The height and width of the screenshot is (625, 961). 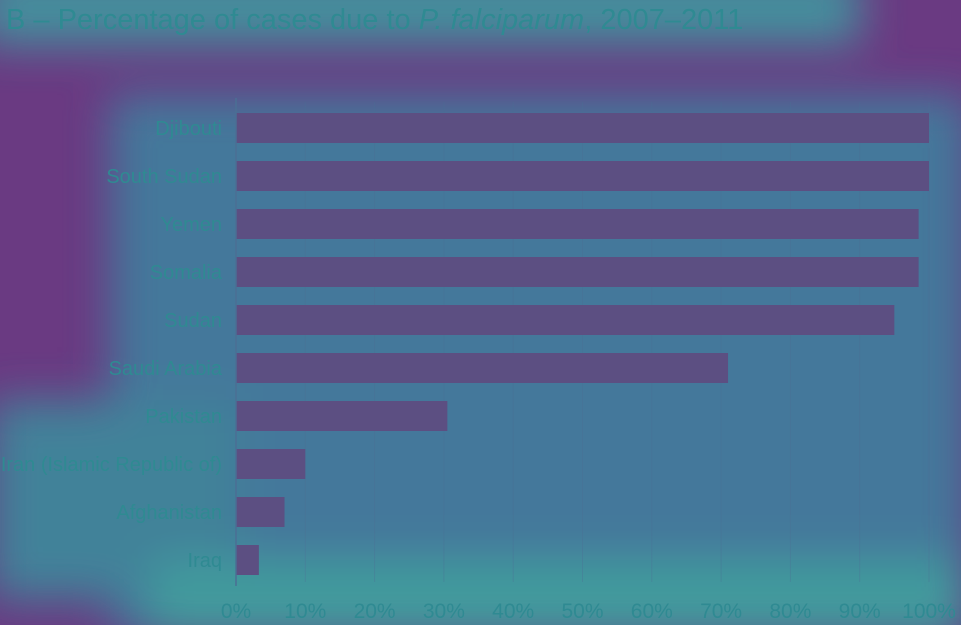 What do you see at coordinates (271, 464) in the screenshot?
I see `bar-iran-islamic-republic-of` at bounding box center [271, 464].